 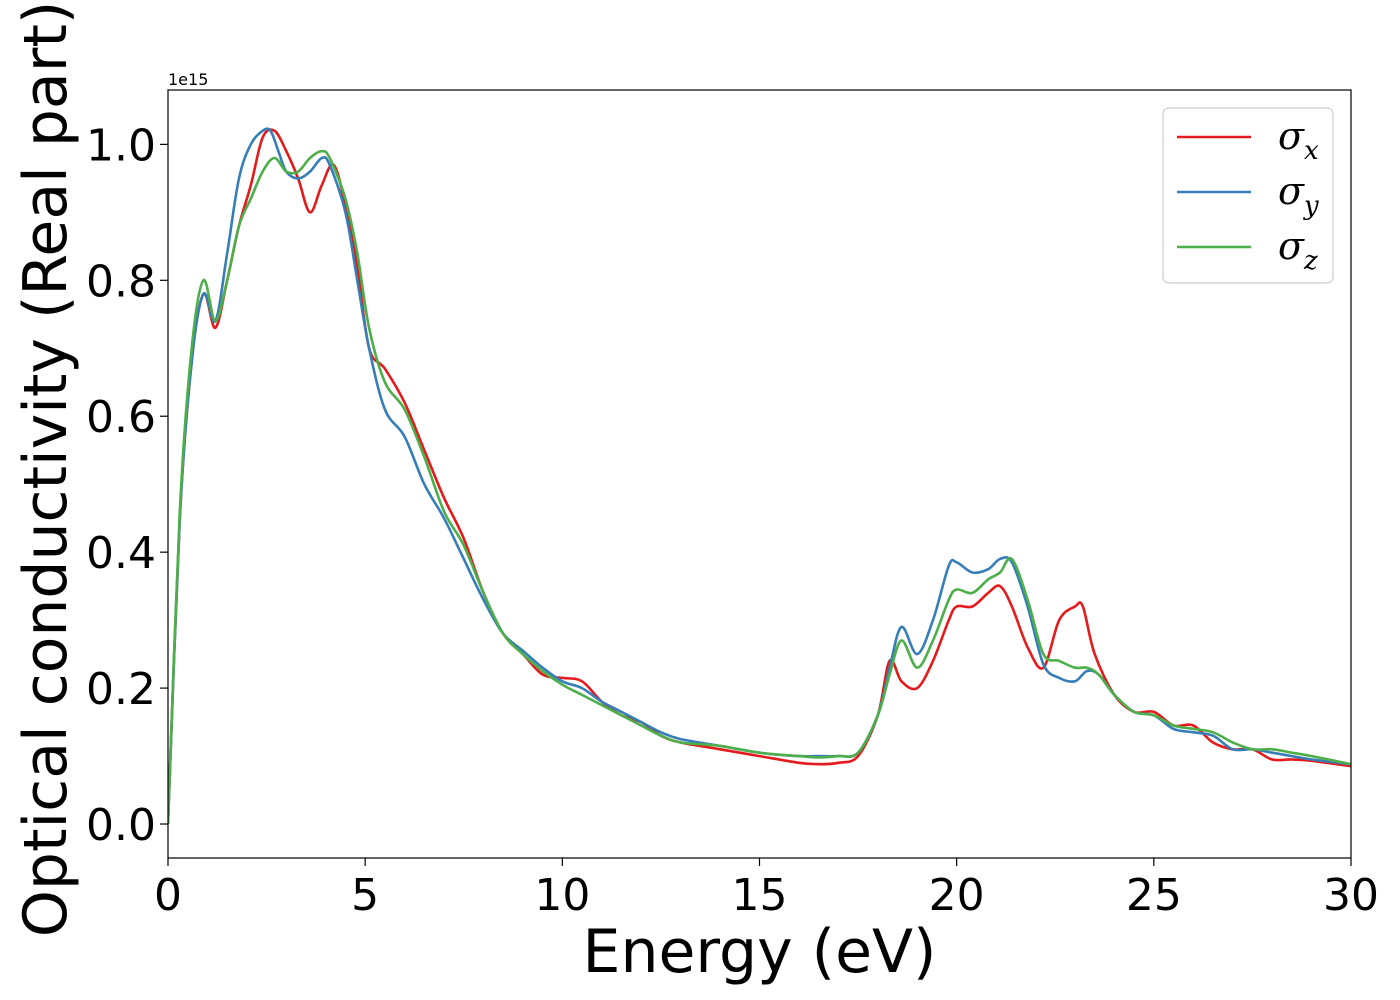 I want to click on x-tick-label: 20, so click(x=957, y=895).